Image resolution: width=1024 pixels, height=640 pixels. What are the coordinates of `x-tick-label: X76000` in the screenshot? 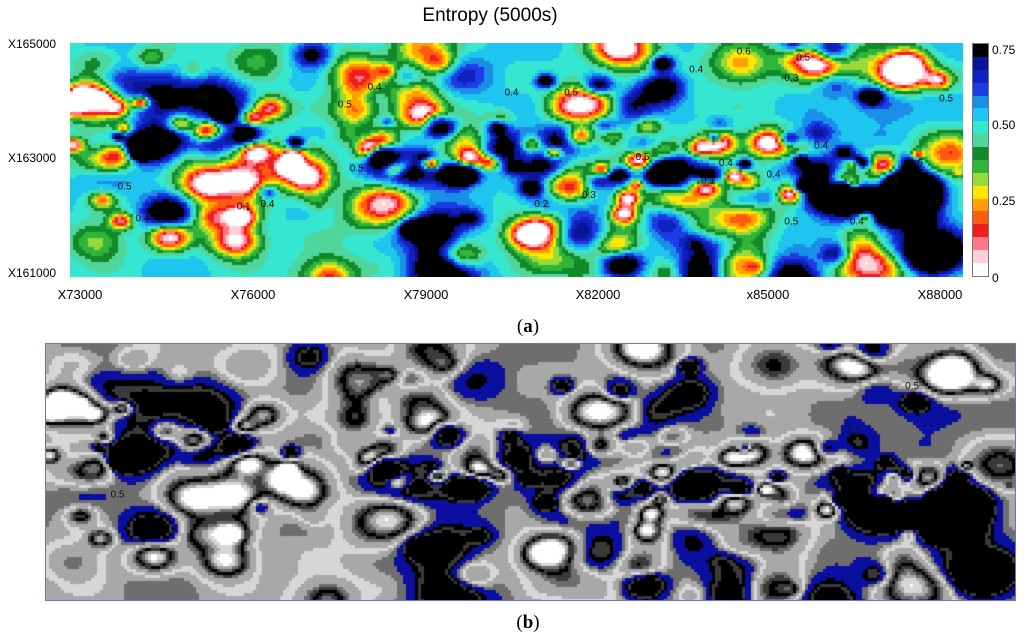 It's located at (253, 294).